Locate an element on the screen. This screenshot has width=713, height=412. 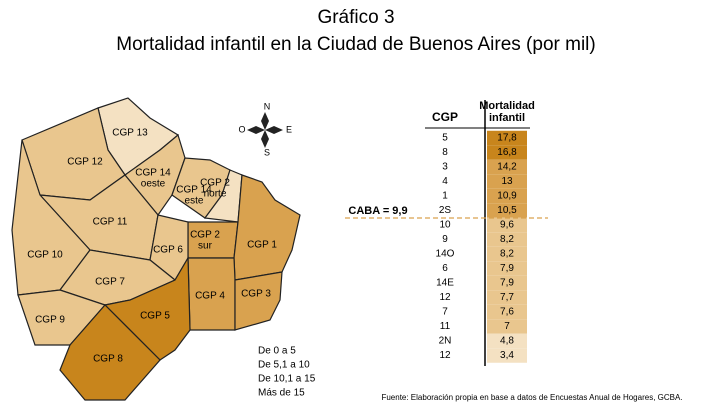
compass: N S E O is located at coordinates (265, 129).